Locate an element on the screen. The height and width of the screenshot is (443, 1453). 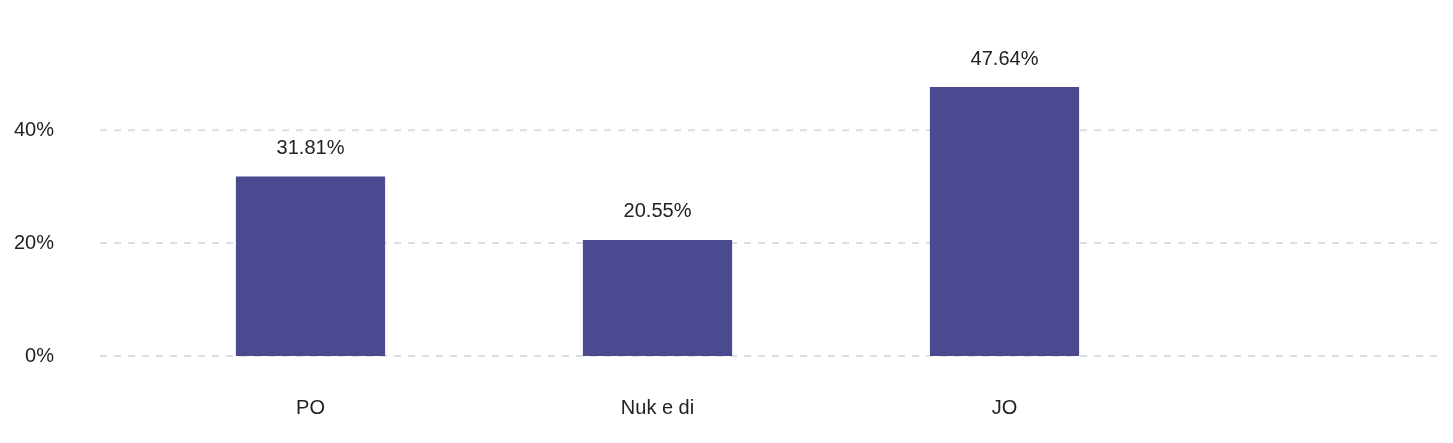
data-label: 47.64% is located at coordinates (1004, 57).